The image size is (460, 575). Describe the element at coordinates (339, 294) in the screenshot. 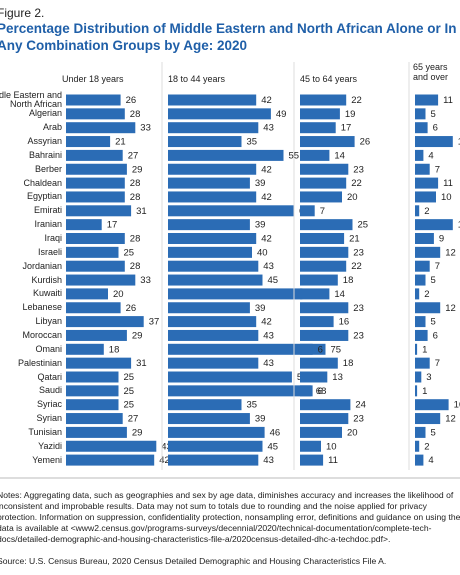

I see `value-label: 14` at that location.